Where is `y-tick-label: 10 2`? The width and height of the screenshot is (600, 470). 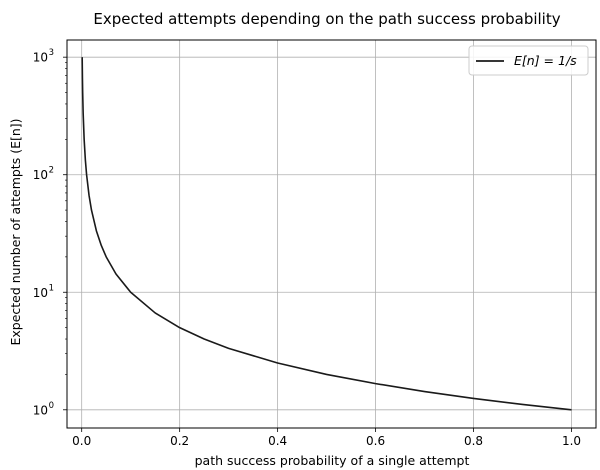
y-tick-label: 10 2 is located at coordinates (43, 174).